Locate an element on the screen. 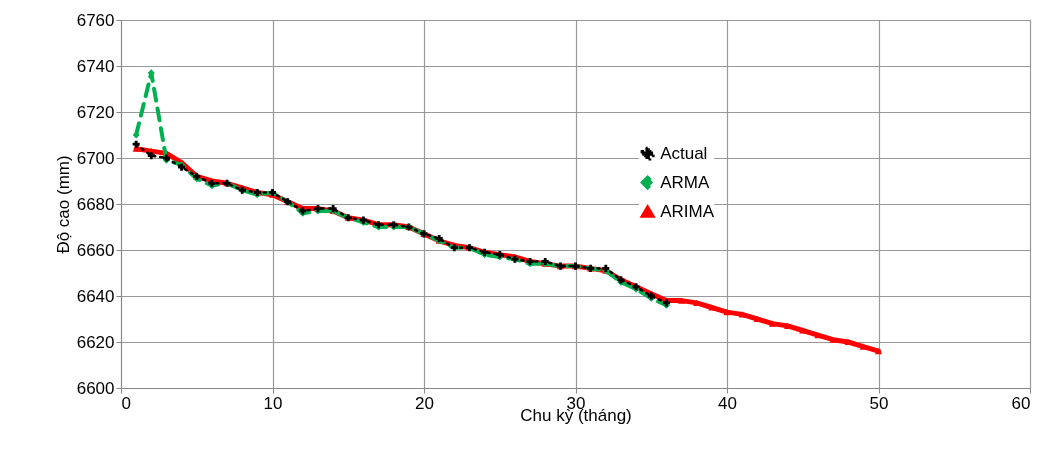 The width and height of the screenshot is (1047, 460). y-tick-label: 6740 is located at coordinates (95, 66).